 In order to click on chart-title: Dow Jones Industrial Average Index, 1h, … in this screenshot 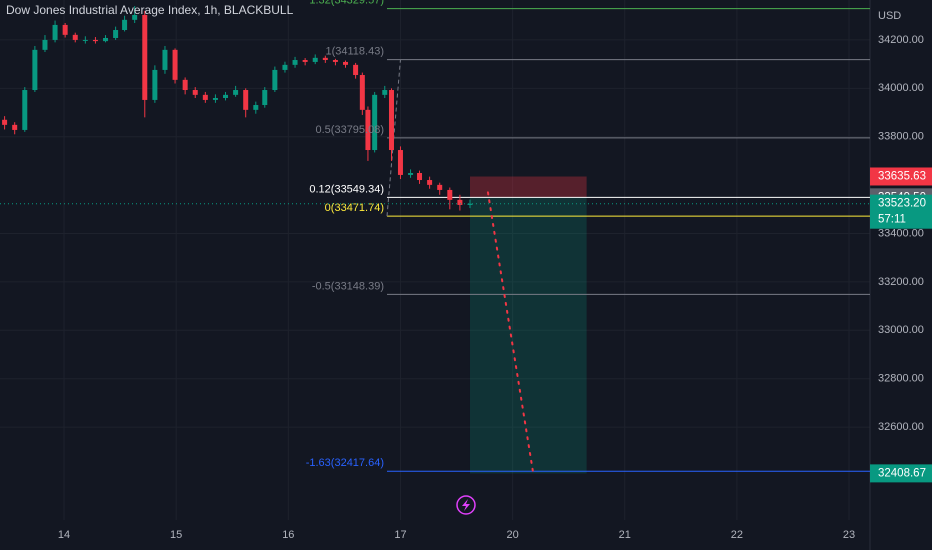, I will do `click(150, 10)`.